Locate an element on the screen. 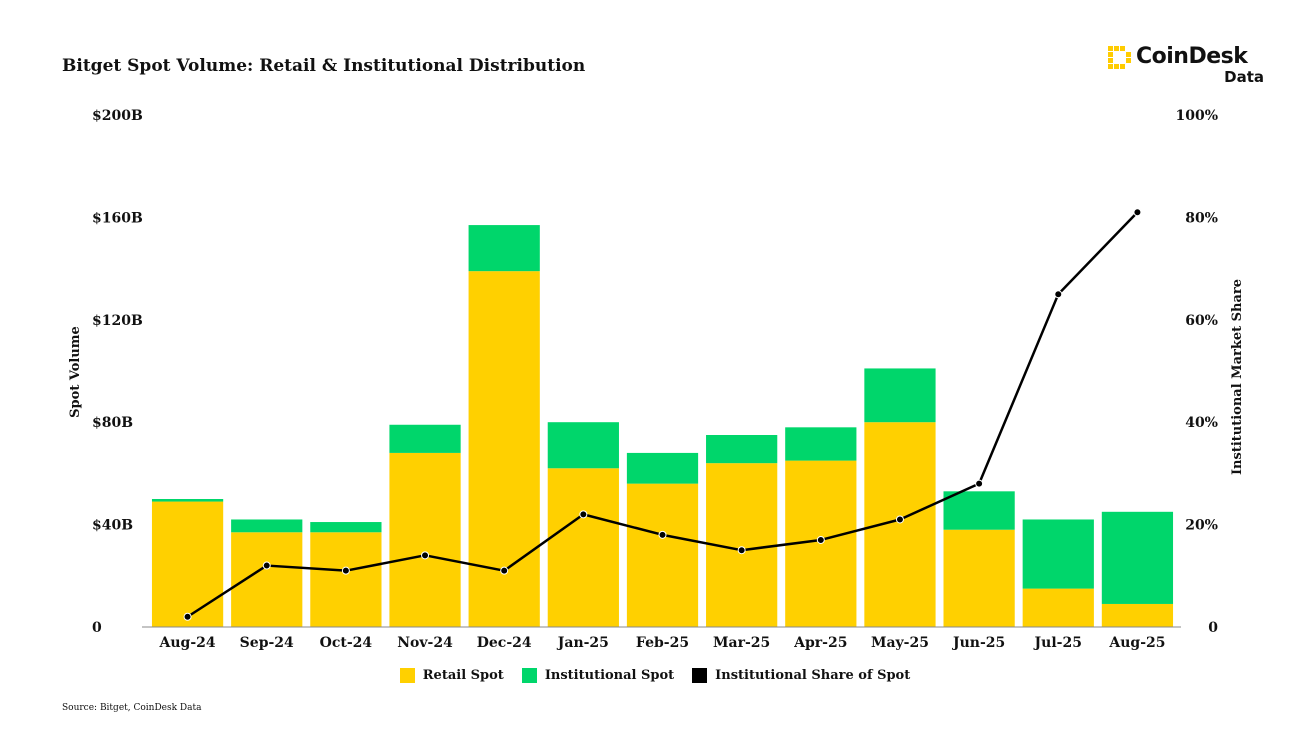 The width and height of the screenshot is (1310, 746). left-axis-ticks: 0 $40B $80B $120B $160B $200B is located at coordinates (117, 372).